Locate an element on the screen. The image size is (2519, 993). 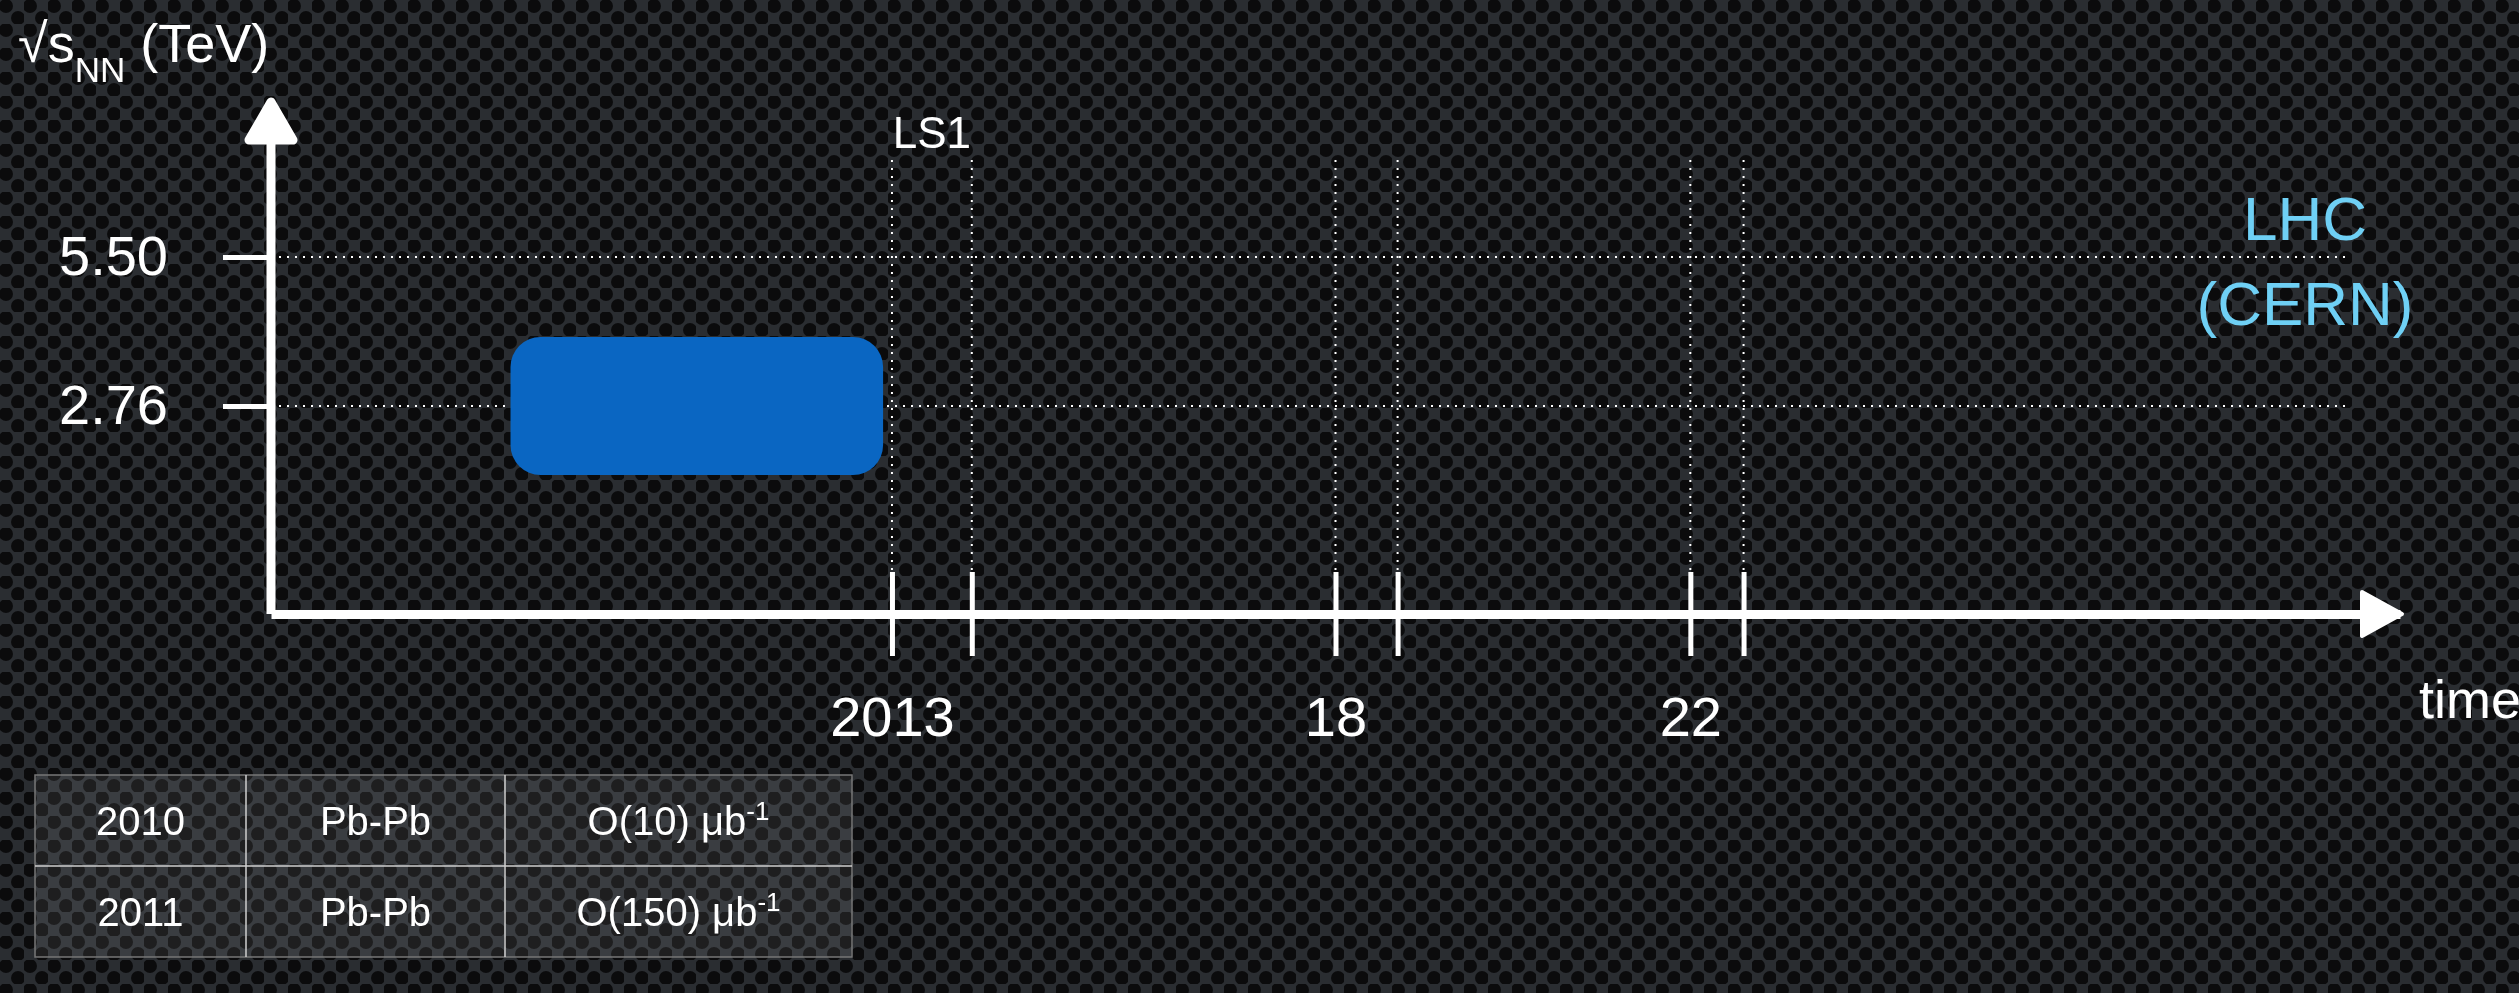
y-axis-title: √s$_{NN}$ (TeV) is located at coordinates (144, 51).